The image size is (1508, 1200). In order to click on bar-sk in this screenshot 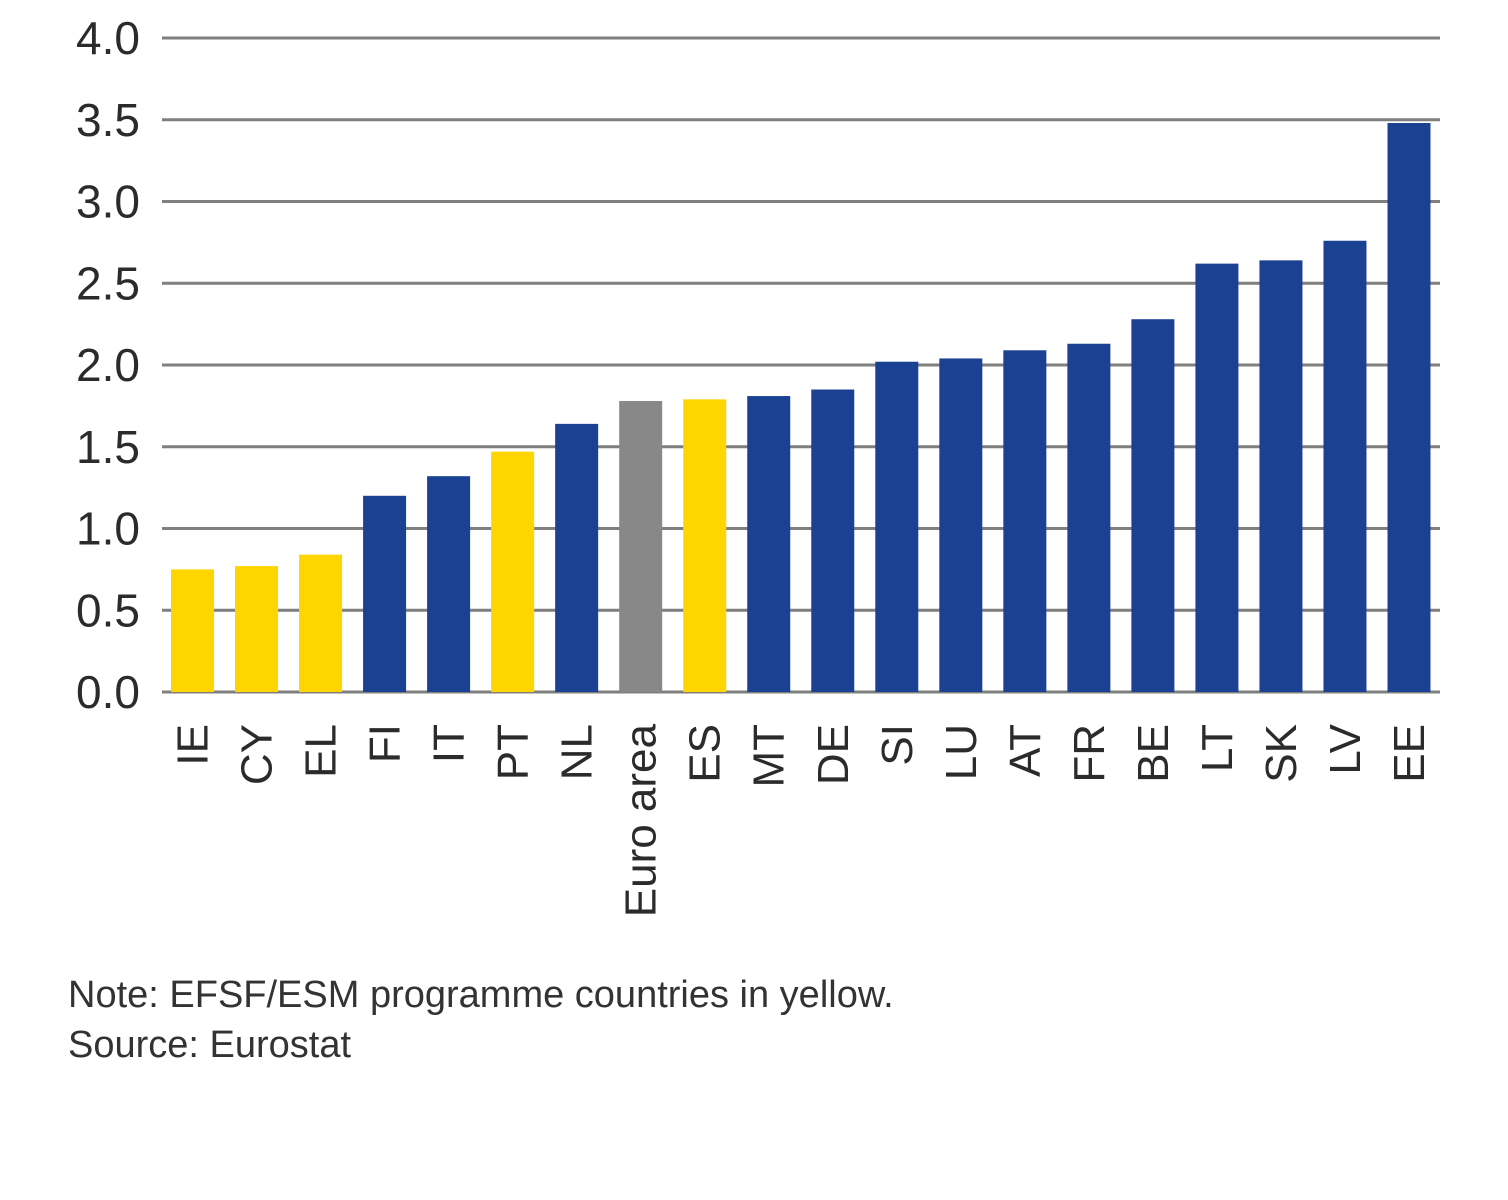, I will do `click(1281, 476)`.